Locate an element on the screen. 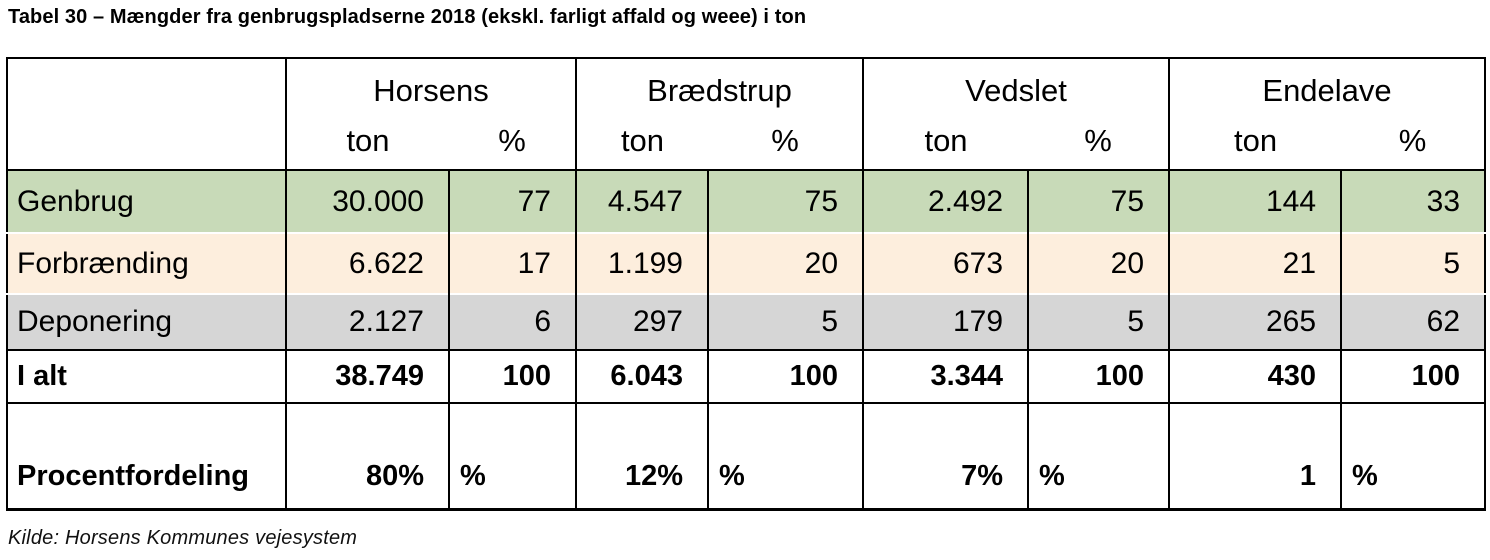 This screenshot has width=1490, height=560. table-row-deponering: Deponering 2.127 6 297 5 179 5 265 62 is located at coordinates (746, 321).